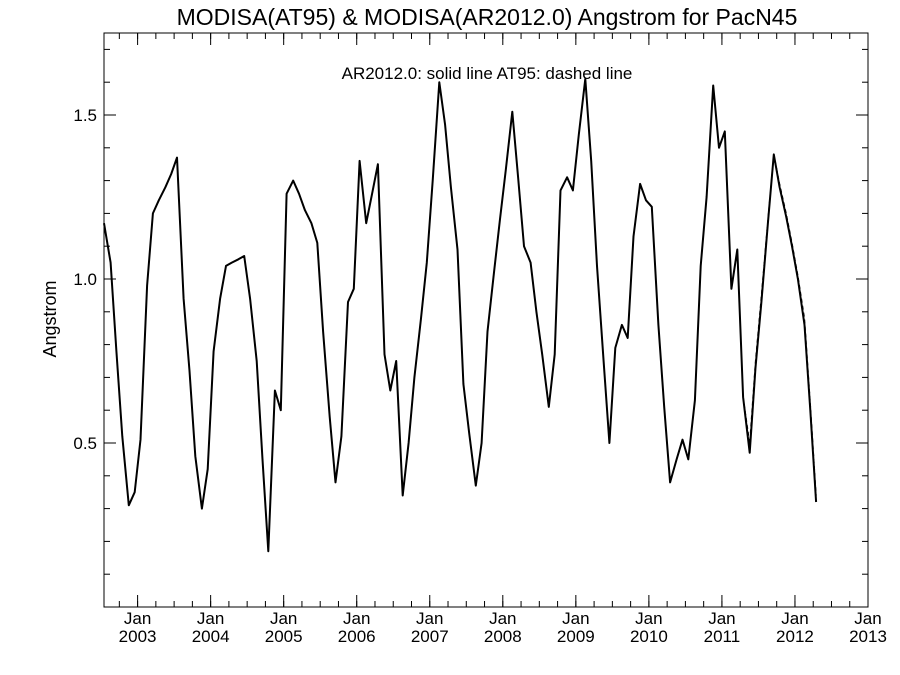  Describe the element at coordinates (795, 636) in the screenshot. I see `x-tick-year: 2012` at that location.